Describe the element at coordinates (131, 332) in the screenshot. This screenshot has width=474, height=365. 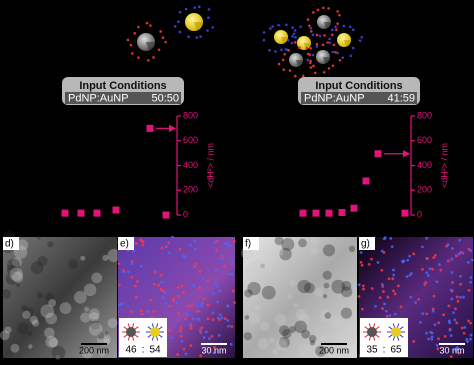
I see `particle-icon` at that location.